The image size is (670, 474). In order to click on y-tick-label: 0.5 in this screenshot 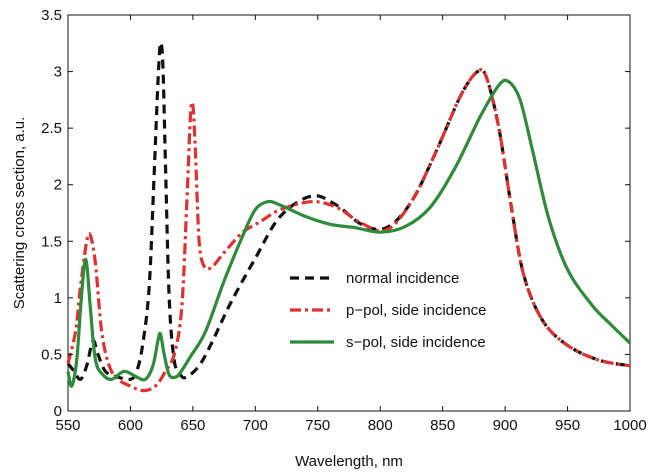, I will do `click(51, 354)`.